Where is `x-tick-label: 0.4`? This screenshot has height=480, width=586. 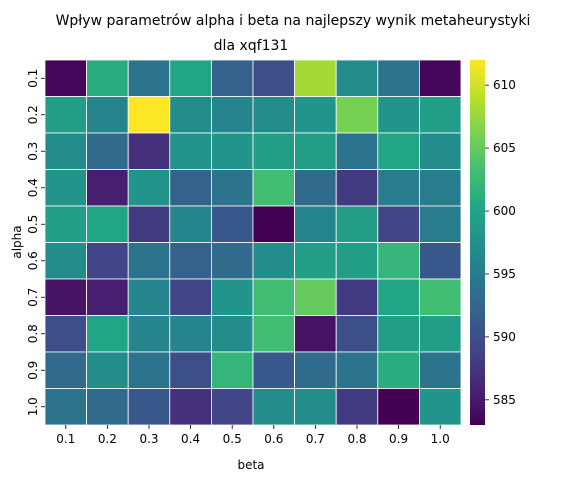
x-tick-label: 0.4 is located at coordinates (190, 439).